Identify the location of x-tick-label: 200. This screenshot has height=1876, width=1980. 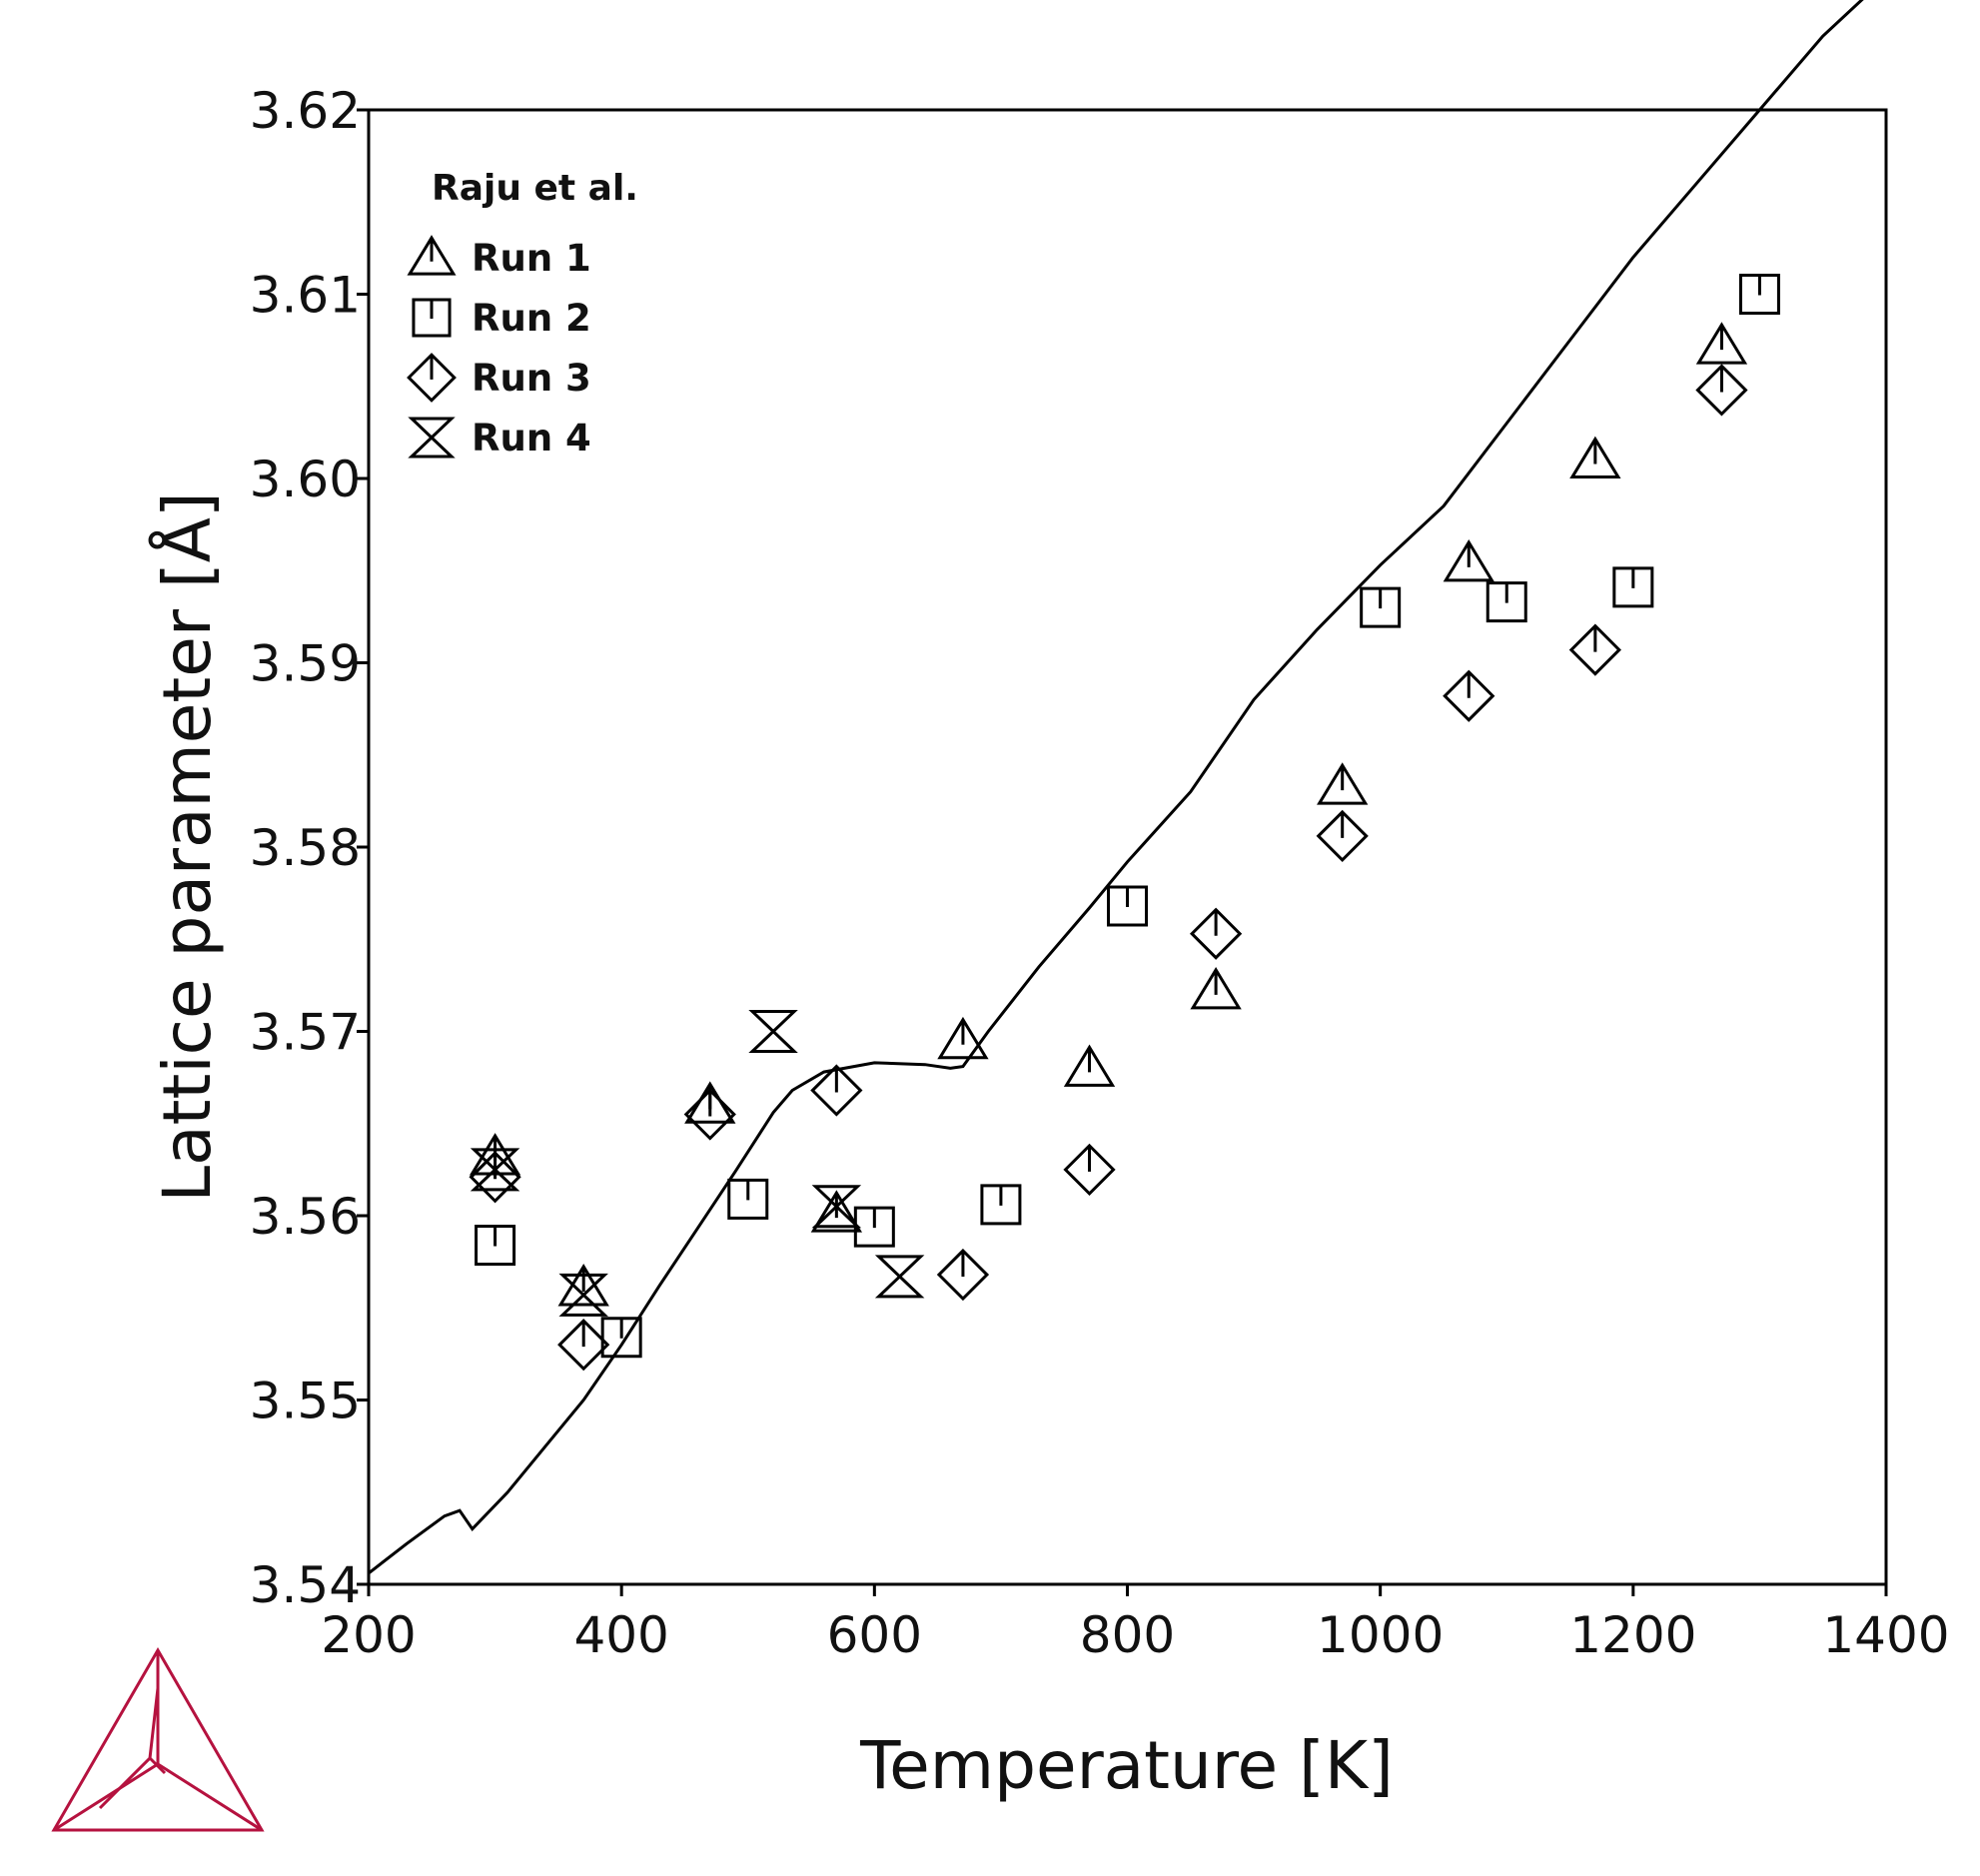
(368, 1635).